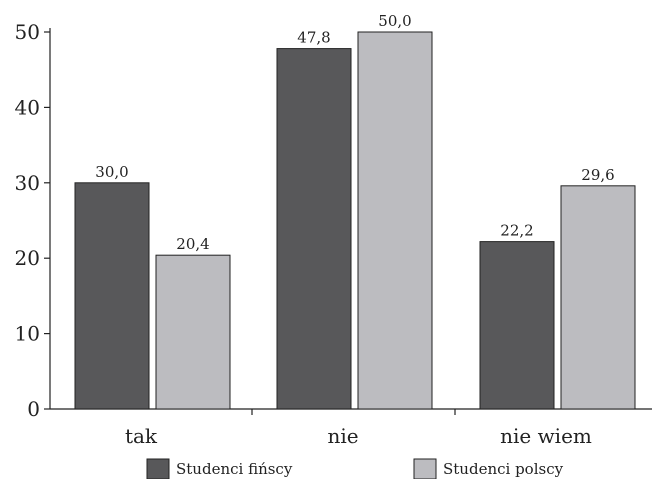 The width and height of the screenshot is (652, 484). What do you see at coordinates (27, 334) in the screenshot?
I see `y-tick-label: 10` at bounding box center [27, 334].